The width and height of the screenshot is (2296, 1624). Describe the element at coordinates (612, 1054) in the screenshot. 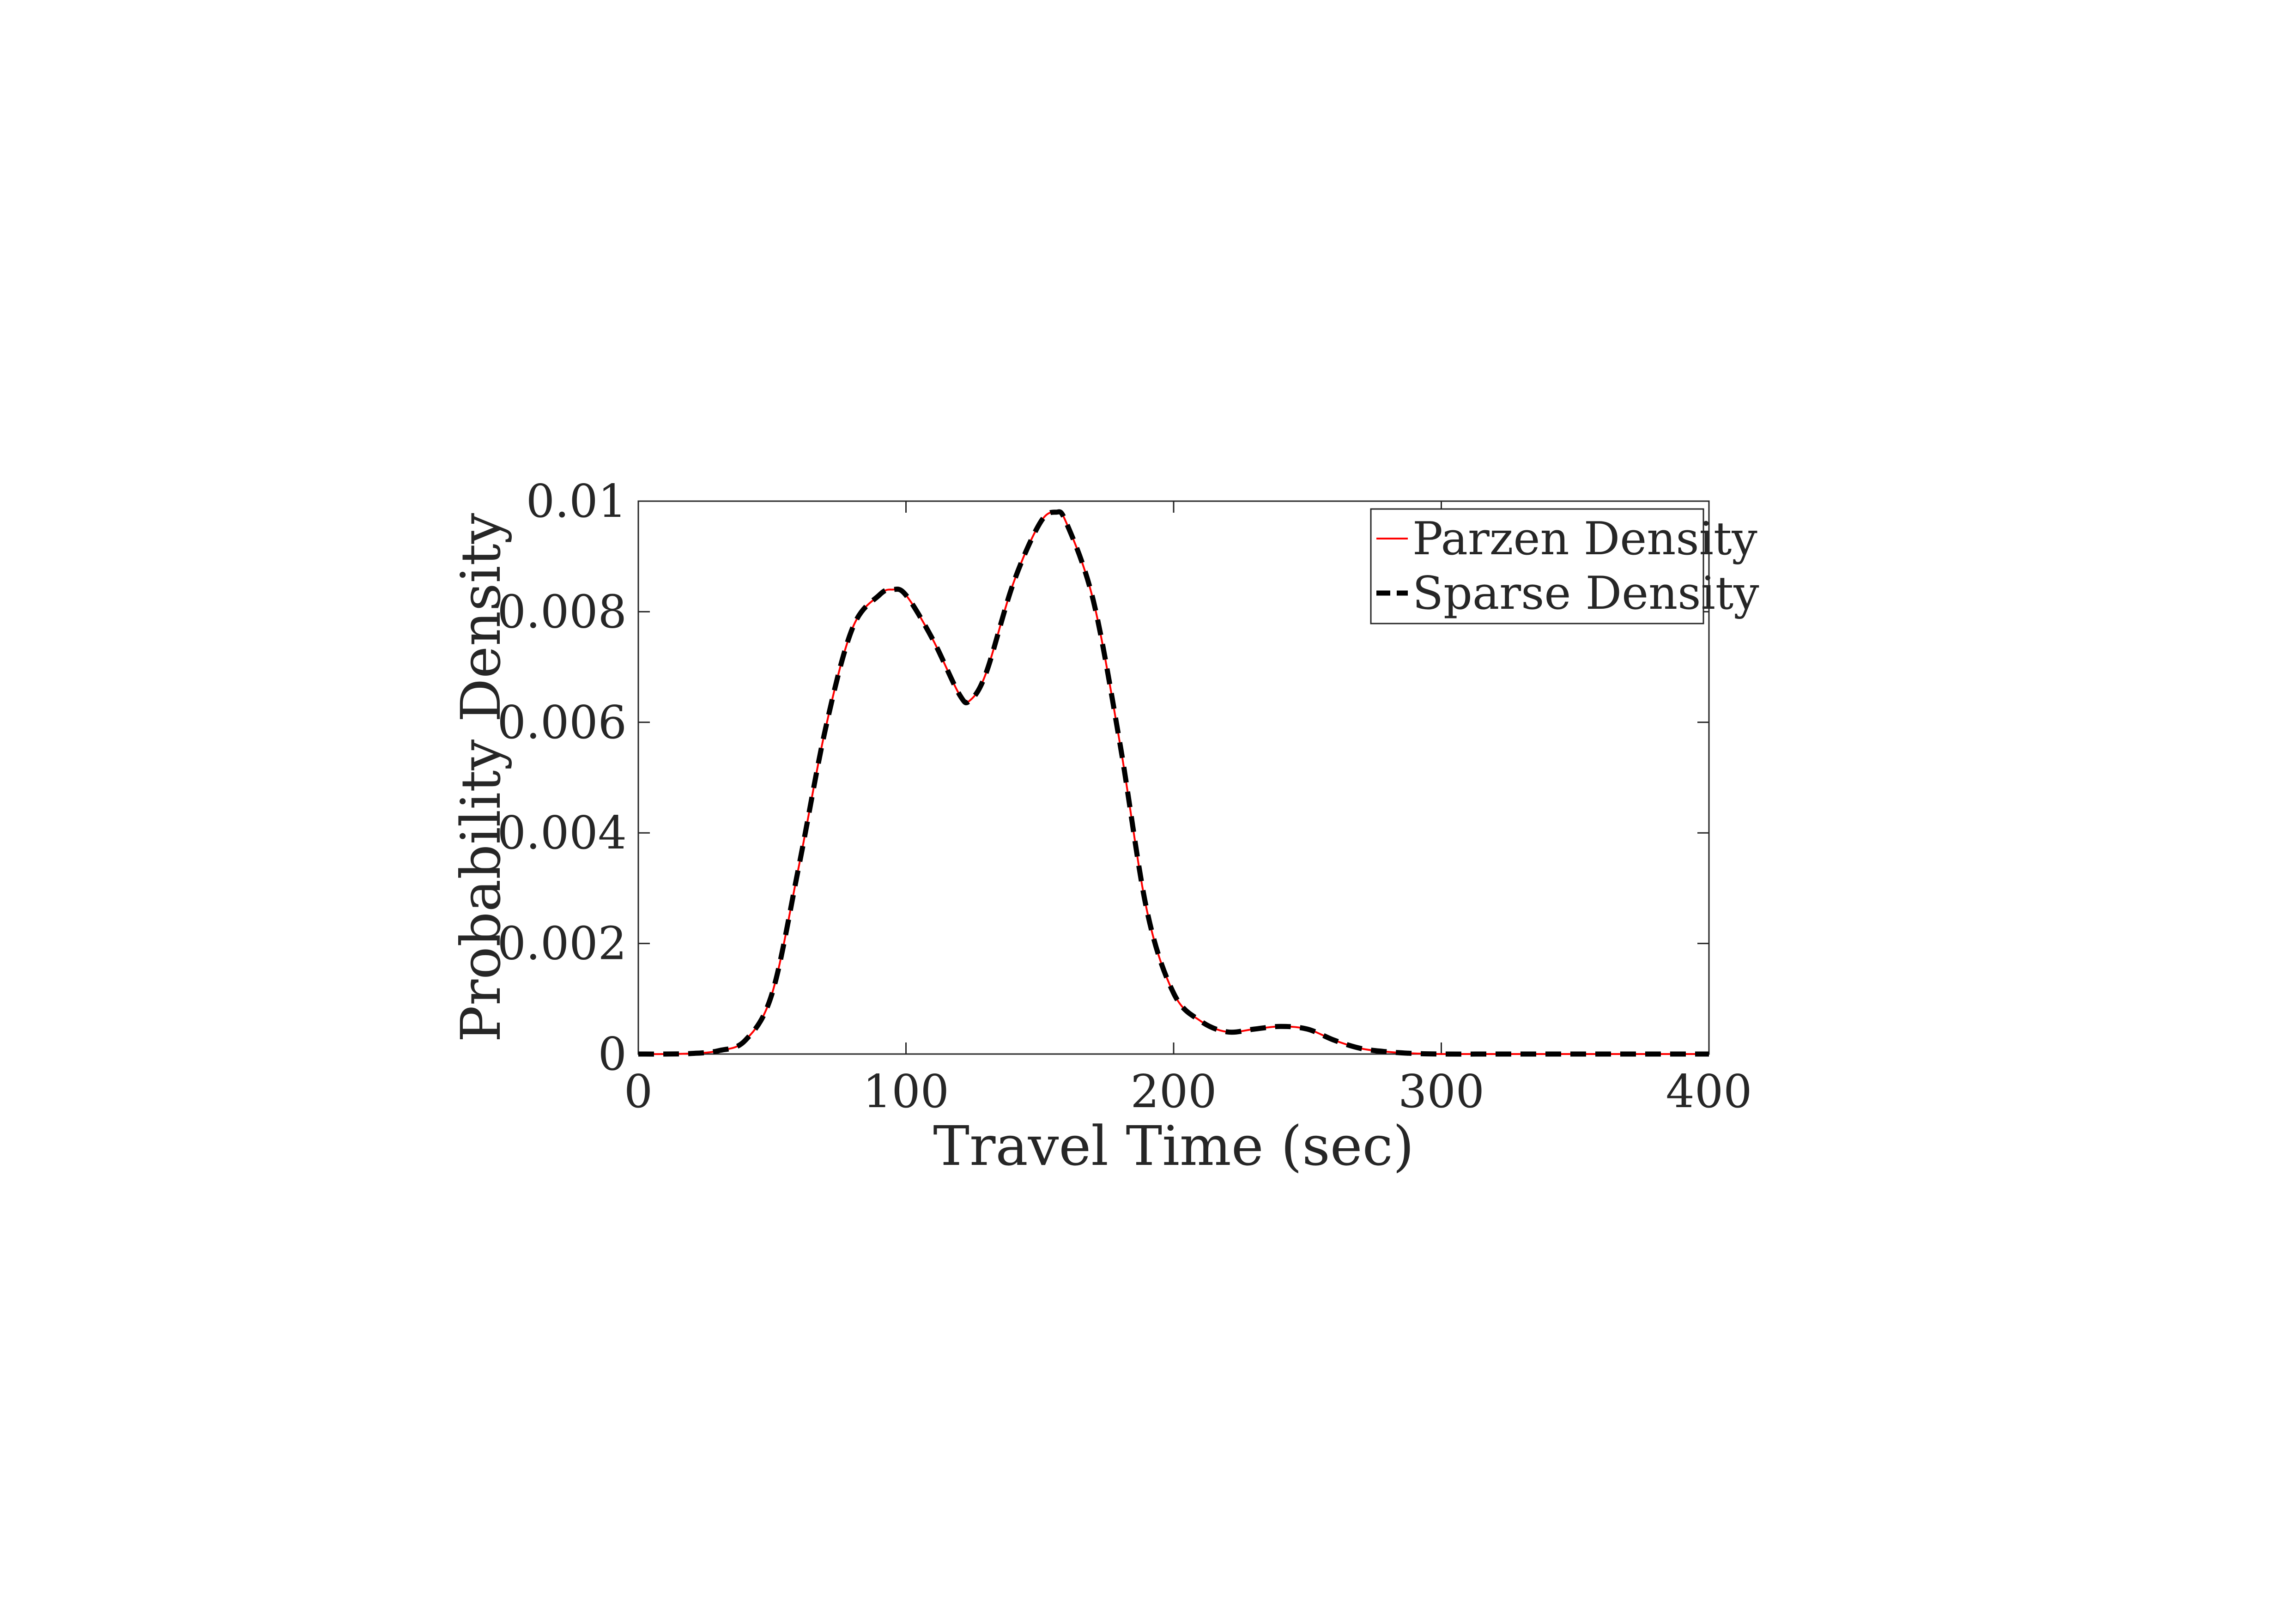

I see `y-tick-label: 0` at that location.